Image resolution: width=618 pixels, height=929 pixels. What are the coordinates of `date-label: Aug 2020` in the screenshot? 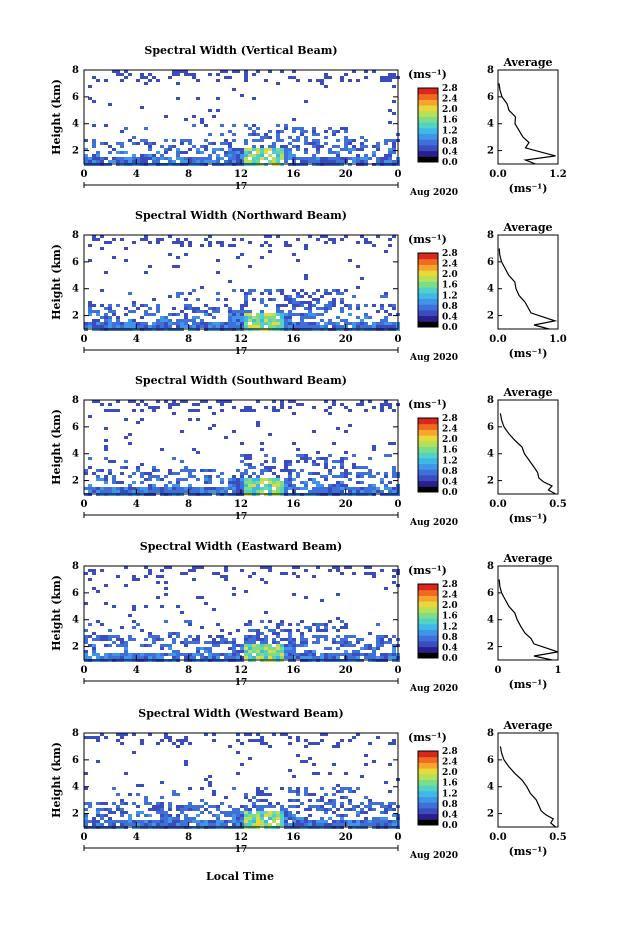 It's located at (433, 856).